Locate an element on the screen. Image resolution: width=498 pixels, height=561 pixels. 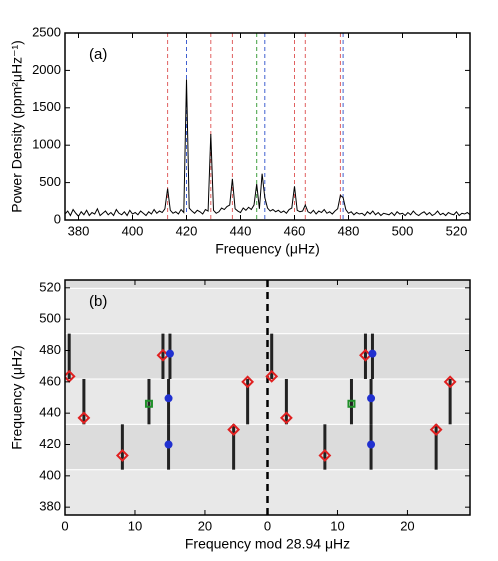
x-tick-label: 460 is located at coordinates (295, 230).